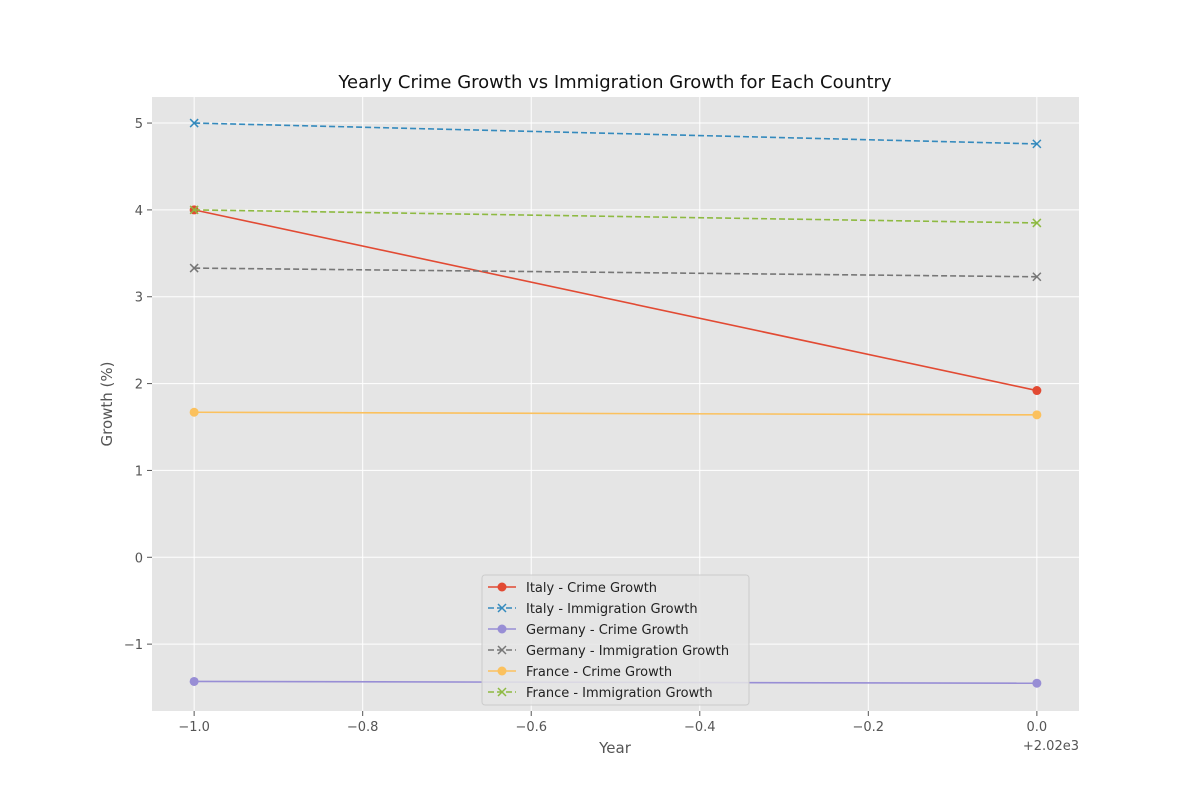 The width and height of the screenshot is (1200, 800). I want to click on legend-item: Italy - Immigration Growth, so click(593, 609).